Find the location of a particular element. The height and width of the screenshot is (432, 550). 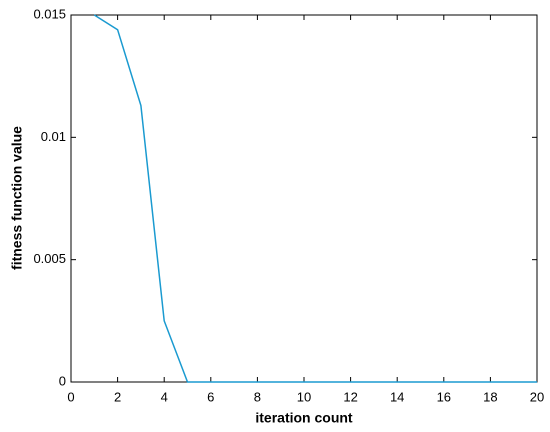

x-tick-label: 18 is located at coordinates (490, 396).